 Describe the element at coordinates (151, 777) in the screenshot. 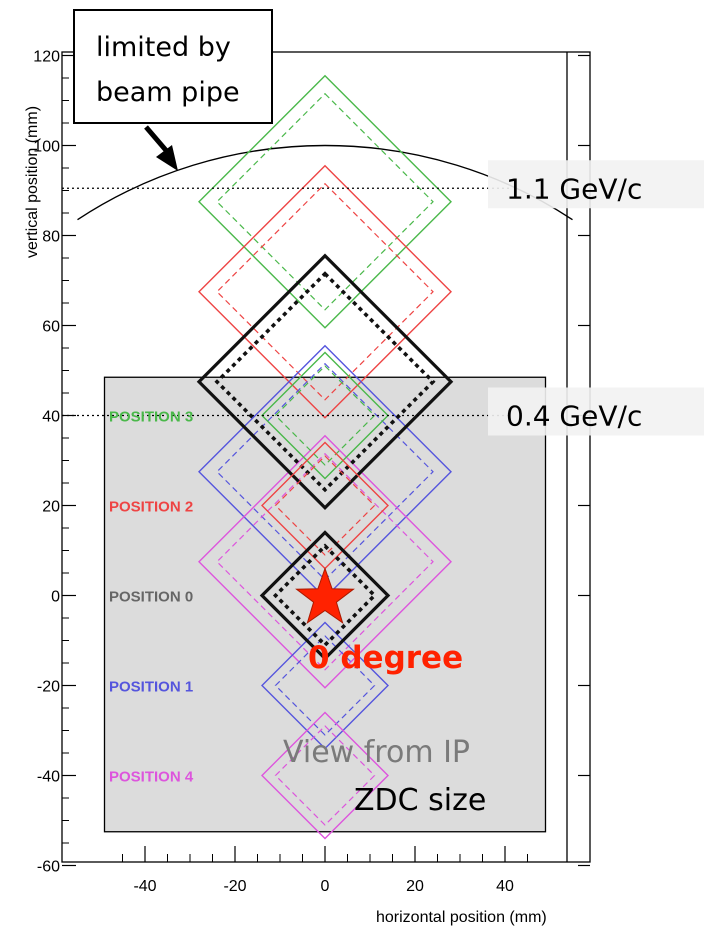

I see `position-label: POSITION 4` at that location.